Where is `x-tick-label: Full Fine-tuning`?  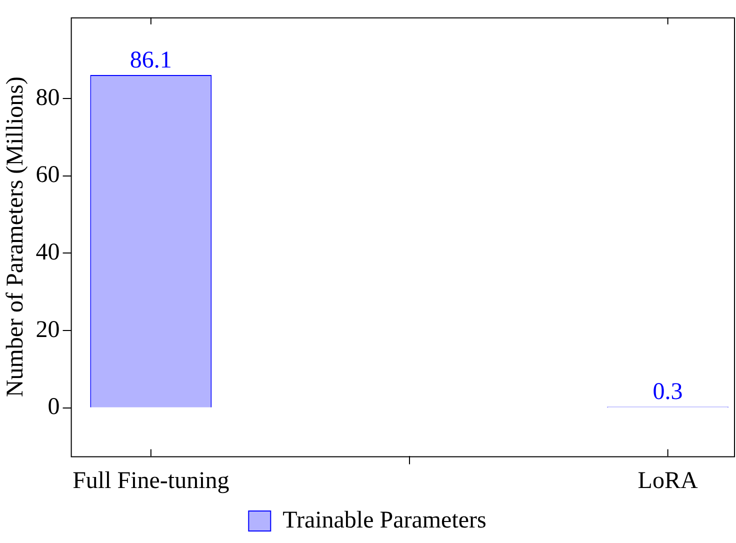
x-tick-label: Full Fine-tuning is located at coordinates (151, 481).